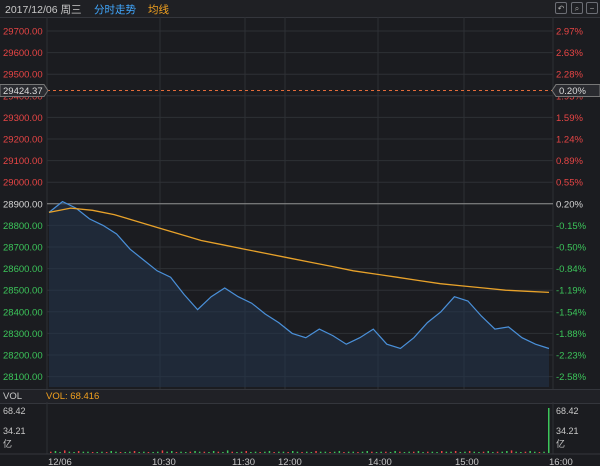  Describe the element at coordinates (23, 161) in the screenshot. I see `price-axis-label: 29100.00` at that location.